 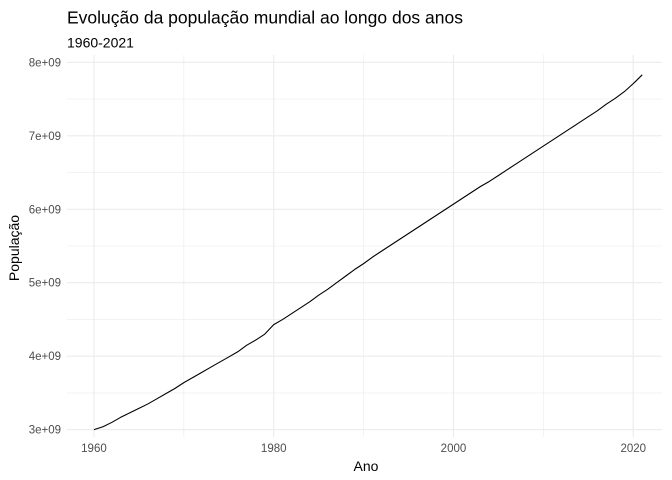 What do you see at coordinates (274, 449) in the screenshot?
I see `x-tick-label: 1980` at bounding box center [274, 449].